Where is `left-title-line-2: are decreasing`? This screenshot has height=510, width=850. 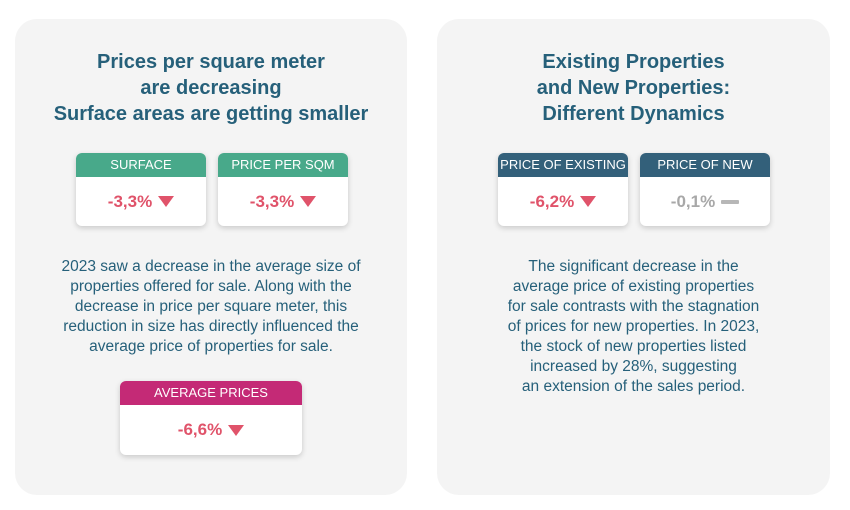 left-title-line-2: are decreasing is located at coordinates (211, 88).